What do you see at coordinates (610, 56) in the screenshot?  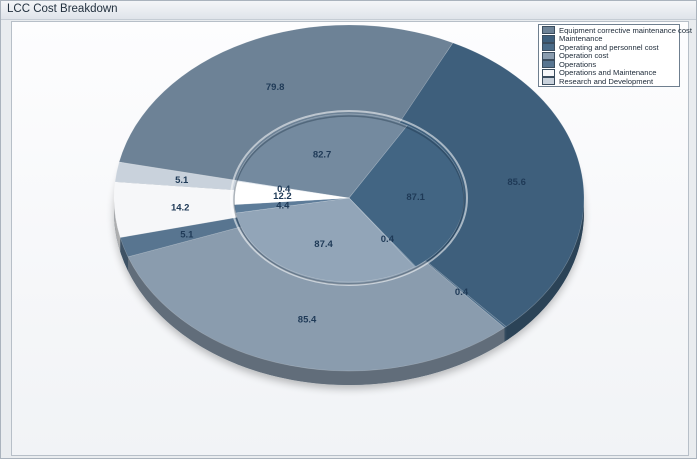 I see `legend-item: Operation cost` at bounding box center [610, 56].